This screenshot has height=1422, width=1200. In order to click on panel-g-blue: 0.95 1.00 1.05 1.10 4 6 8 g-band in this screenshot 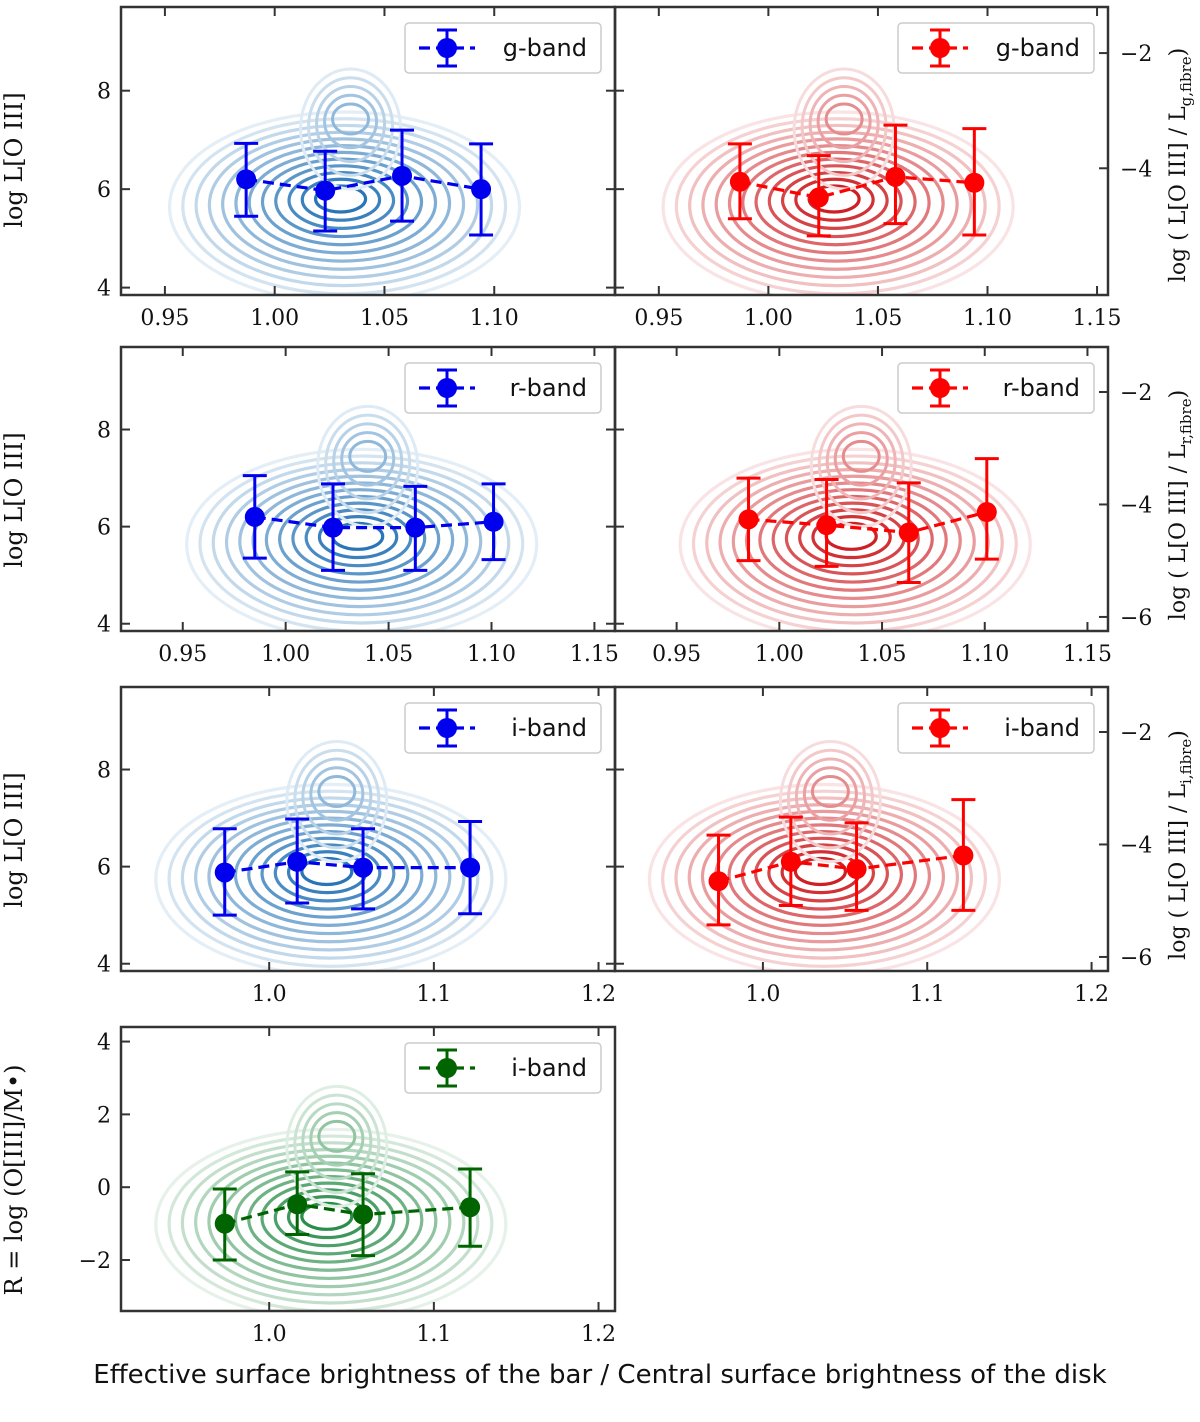, I will do `click(357, 168)`.